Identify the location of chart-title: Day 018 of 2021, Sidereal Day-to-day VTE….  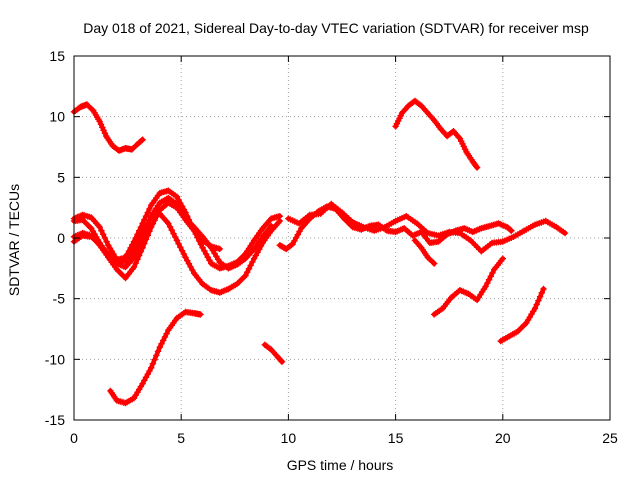
(336, 28).